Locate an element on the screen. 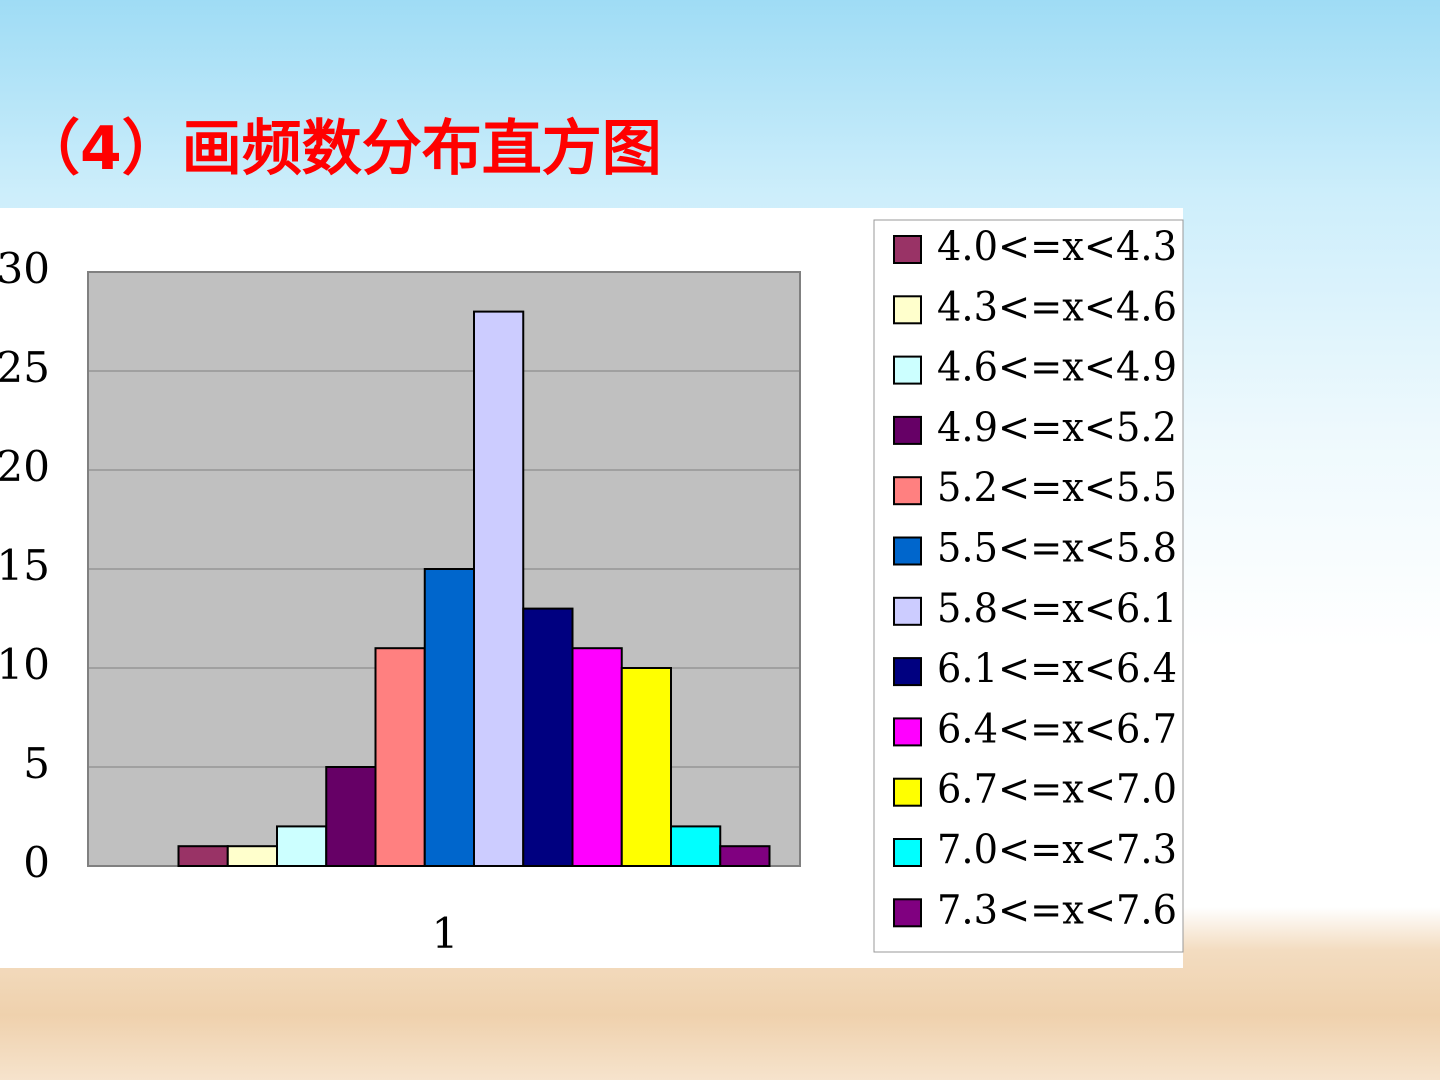 This screenshot has height=1080, width=1440. y-tick-label: 25 is located at coordinates (25, 367).